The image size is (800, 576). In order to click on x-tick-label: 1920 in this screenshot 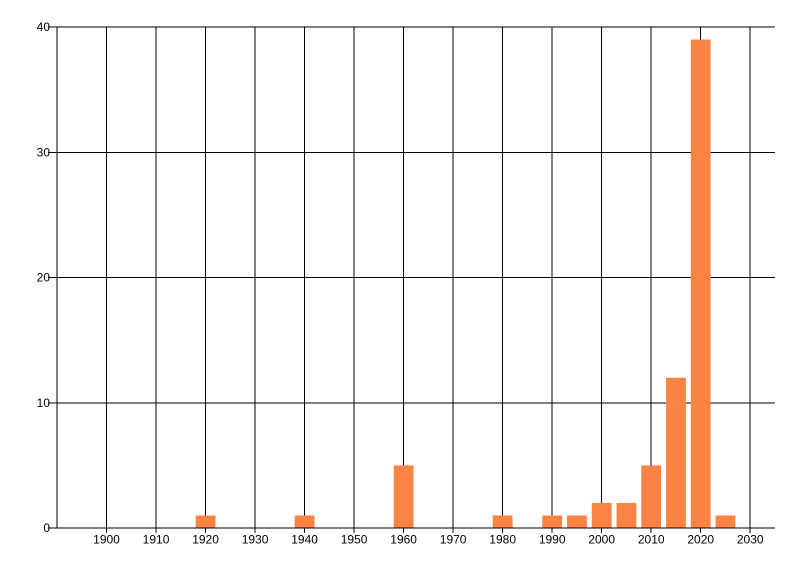, I will do `click(205, 540)`.